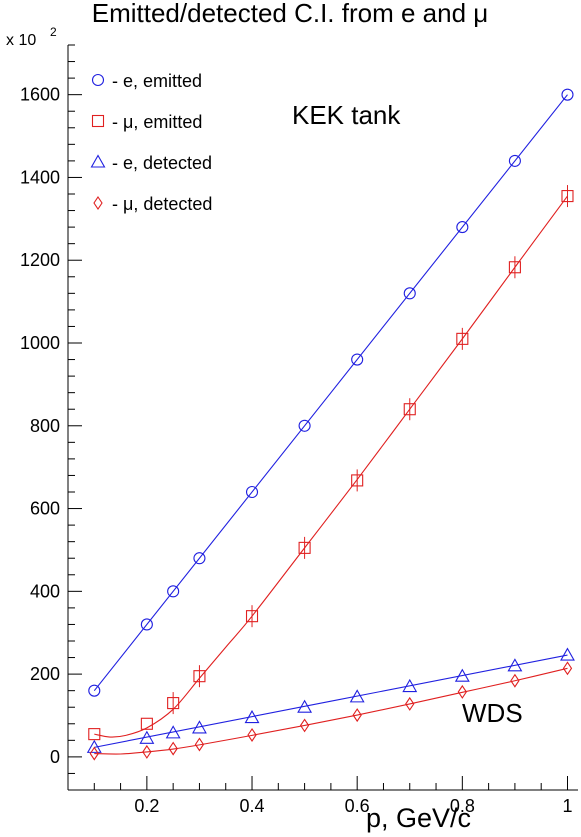 This screenshot has width=581, height=837. I want to click on annotation-kek-tank: KEK tank, so click(346, 115).